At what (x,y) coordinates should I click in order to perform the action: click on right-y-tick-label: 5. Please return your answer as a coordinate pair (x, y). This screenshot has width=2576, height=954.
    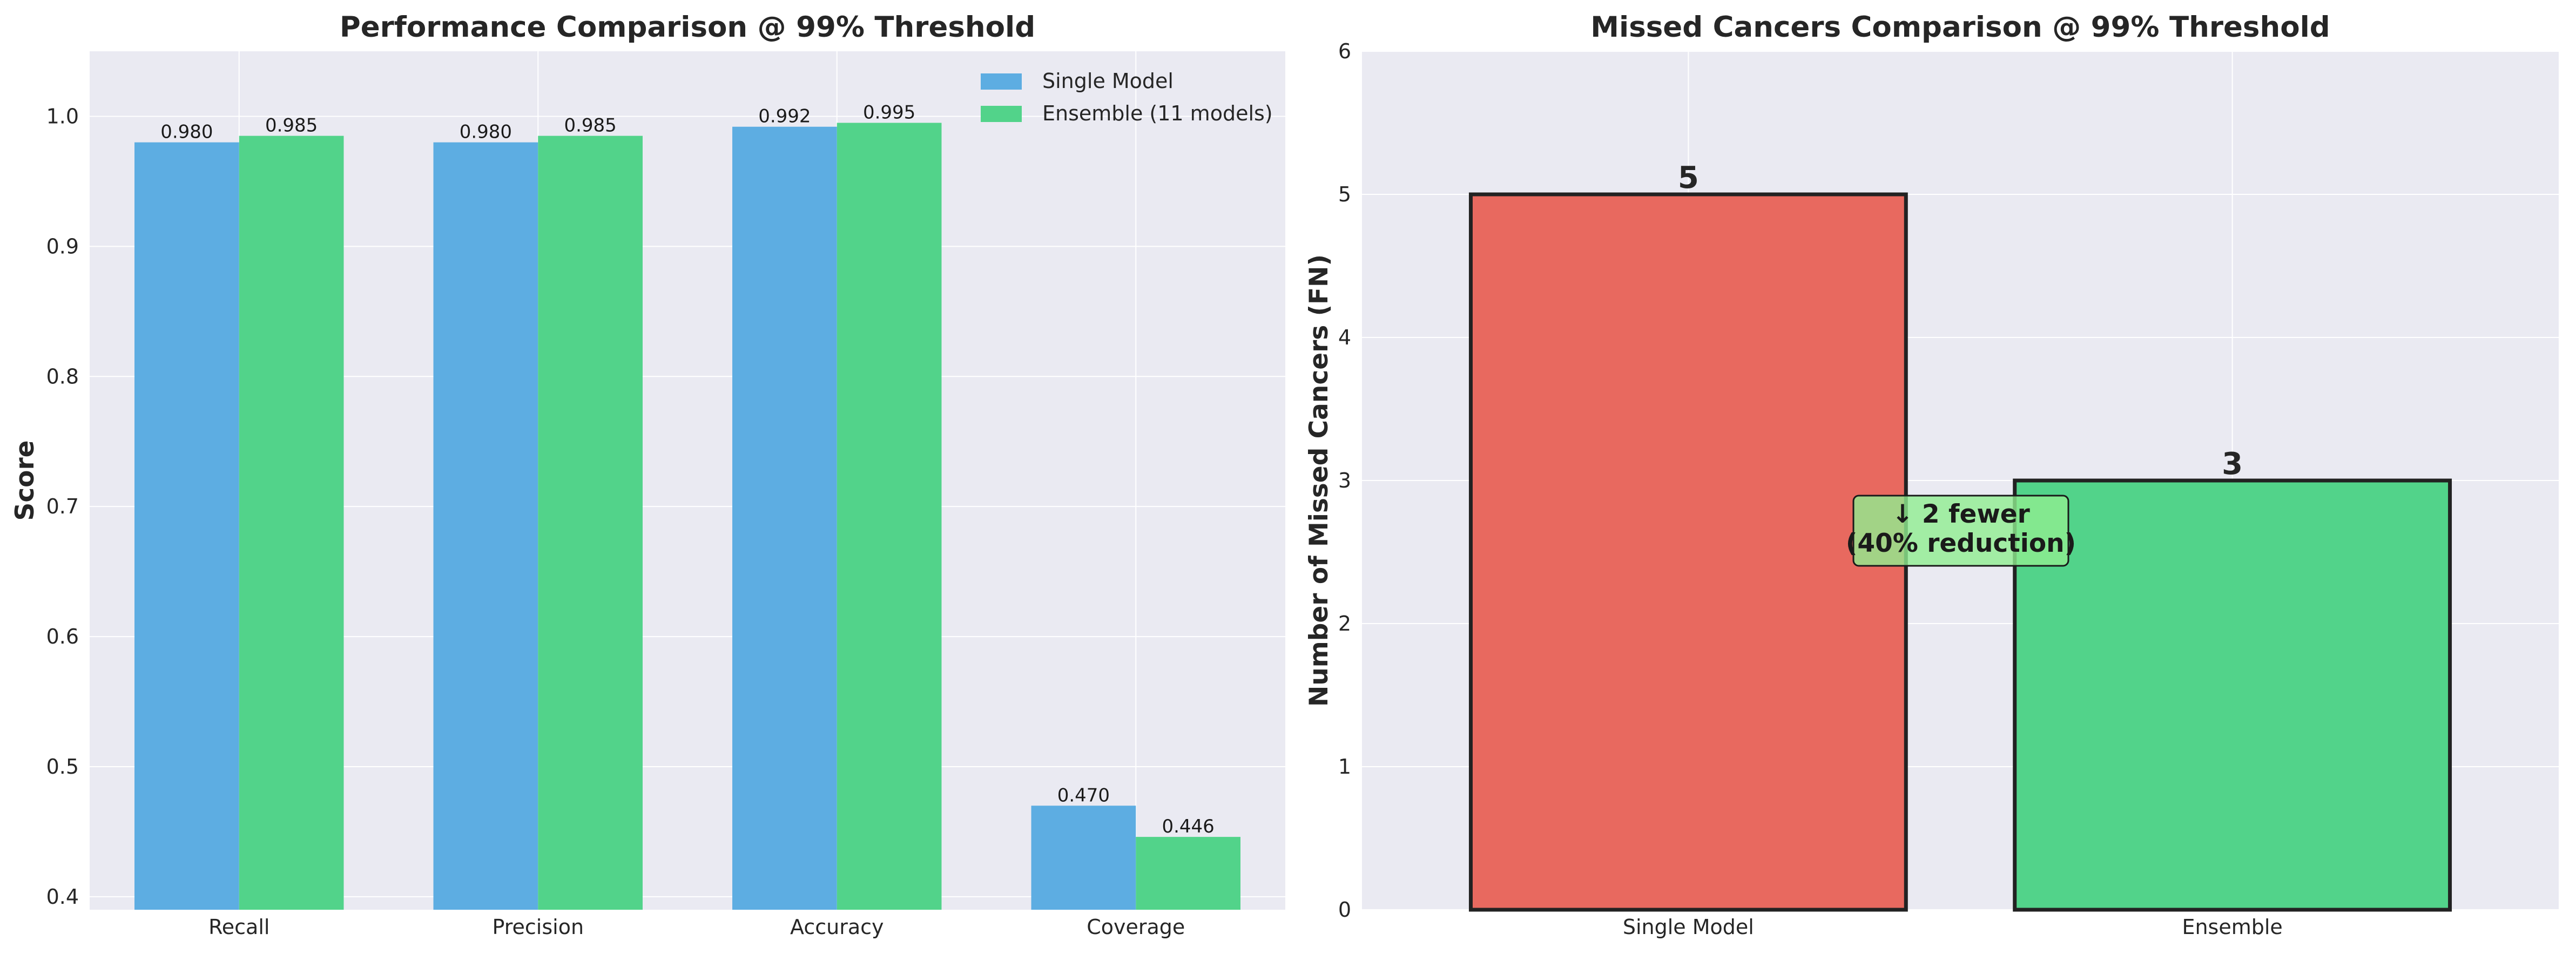
    Looking at the image, I should click on (1344, 194).